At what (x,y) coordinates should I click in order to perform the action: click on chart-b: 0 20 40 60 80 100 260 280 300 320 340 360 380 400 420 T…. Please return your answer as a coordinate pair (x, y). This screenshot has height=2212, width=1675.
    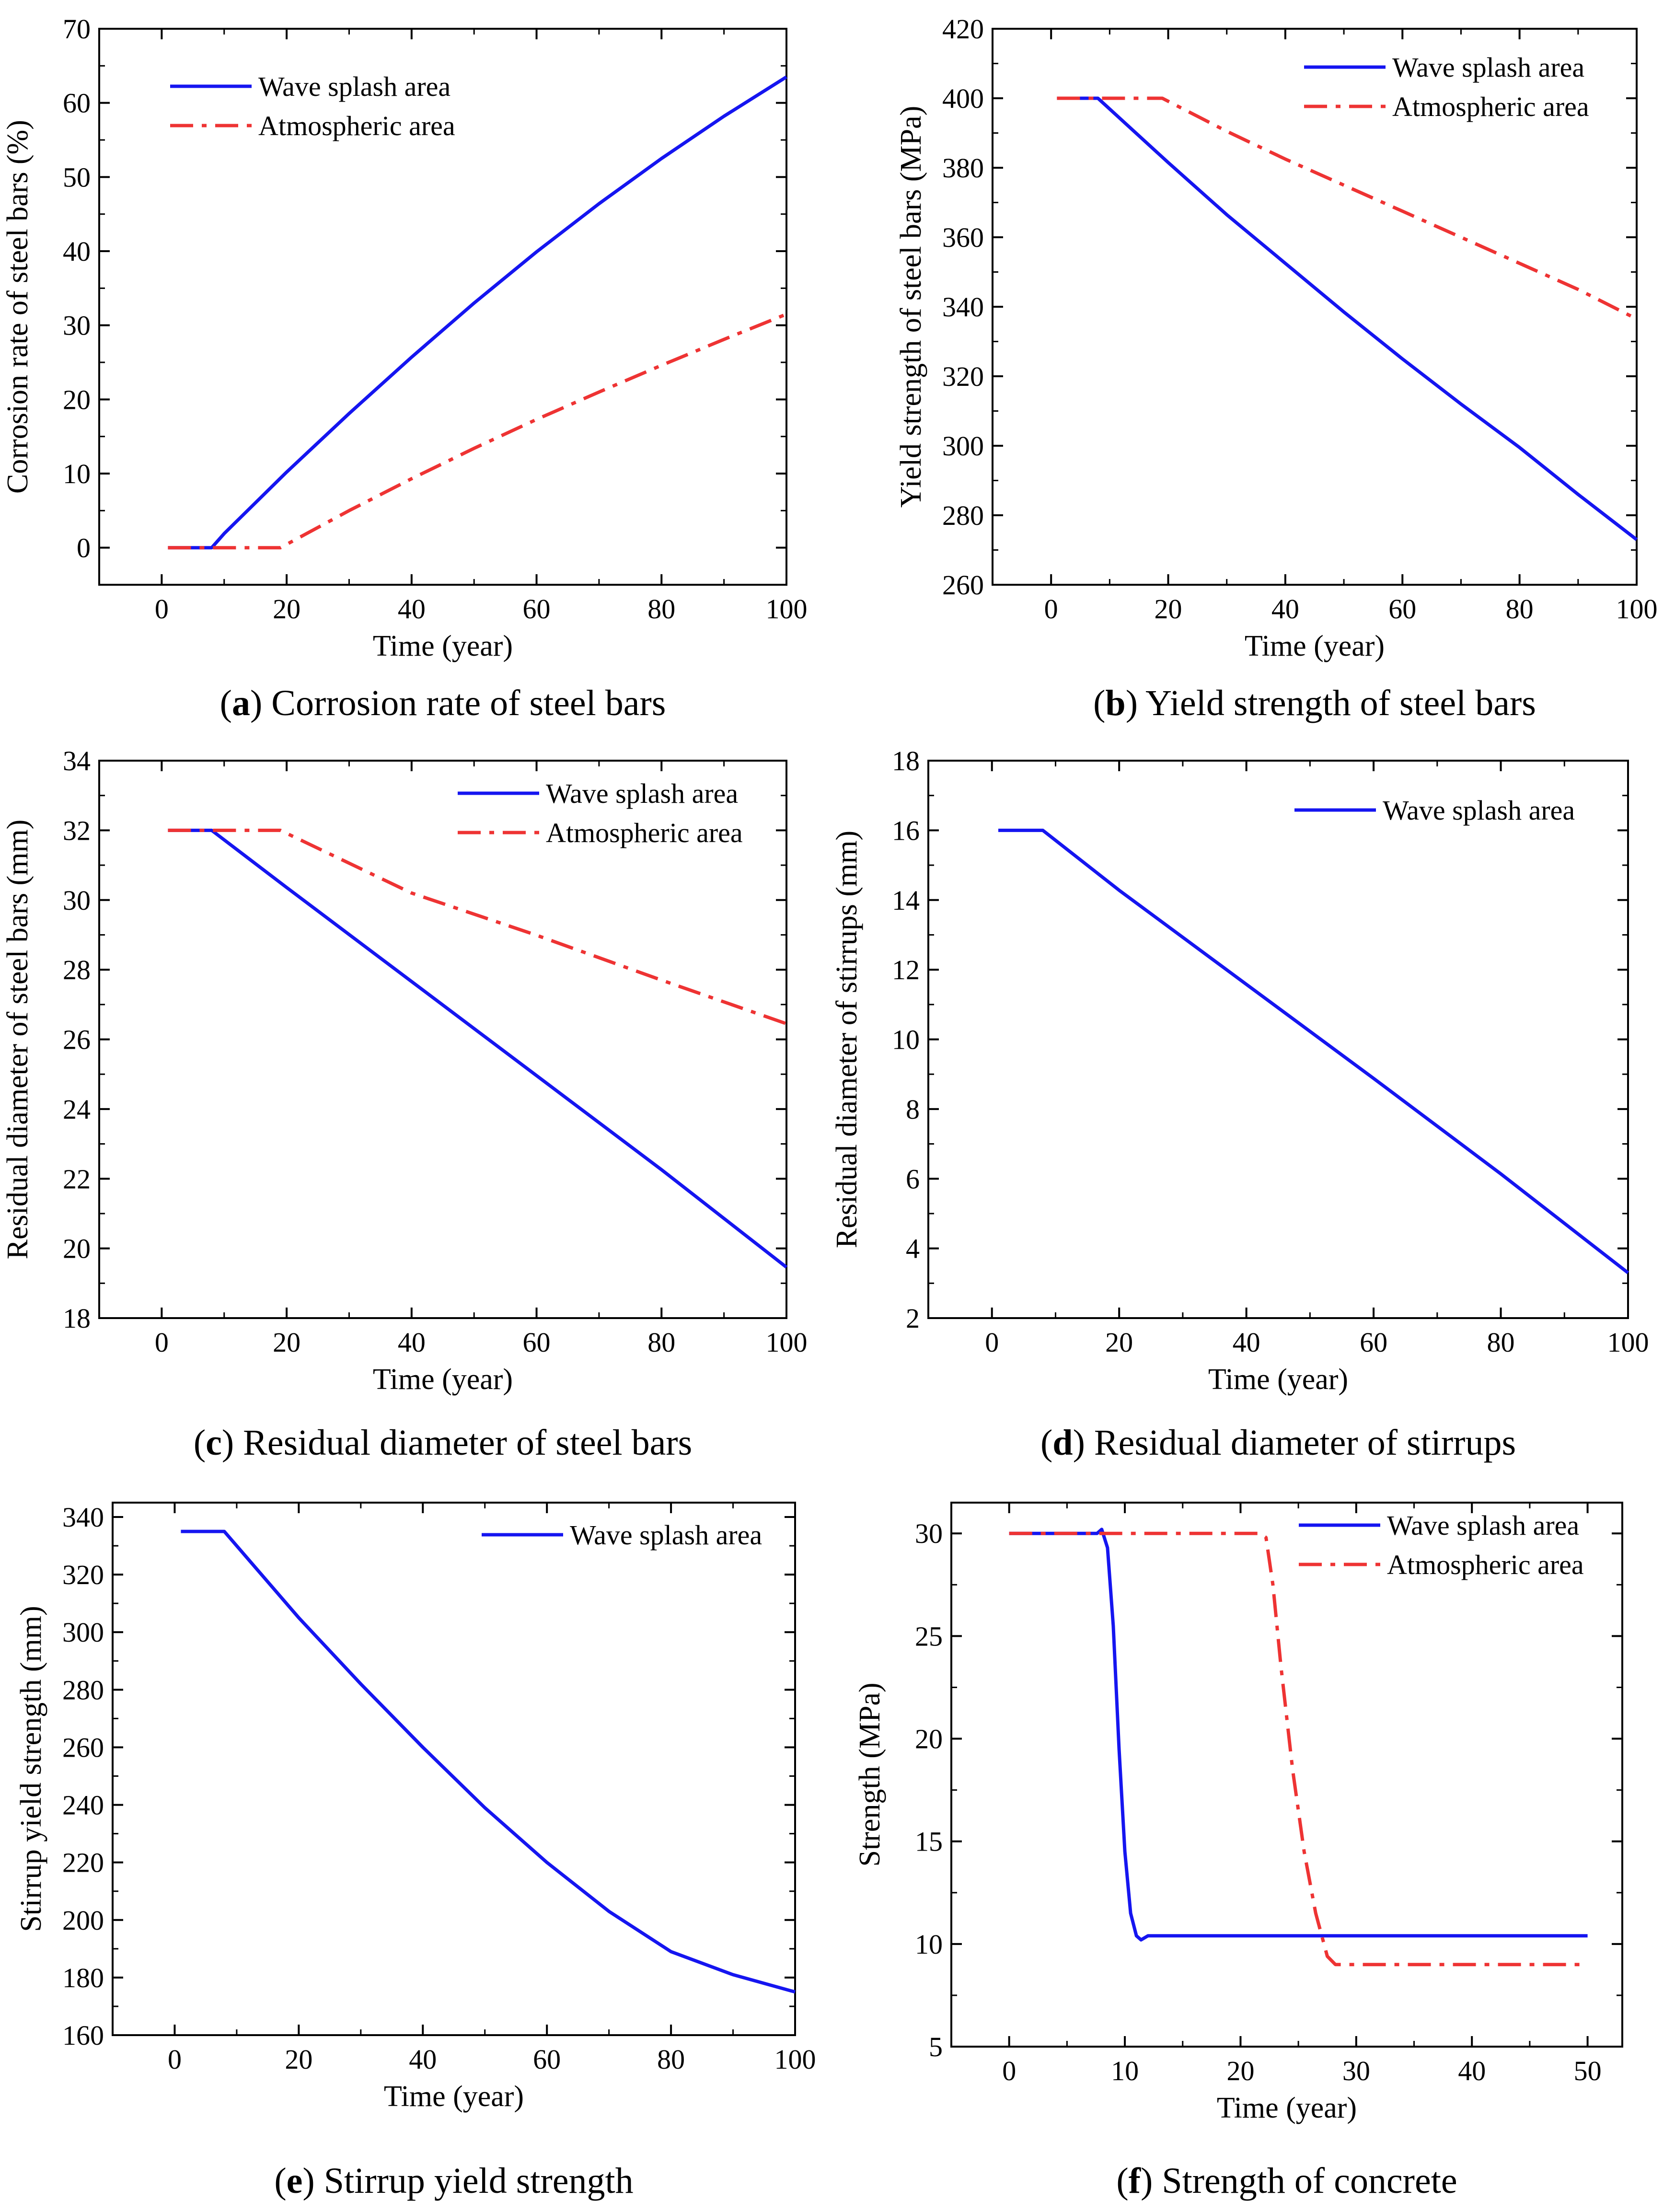
    Looking at the image, I should click on (1276, 368).